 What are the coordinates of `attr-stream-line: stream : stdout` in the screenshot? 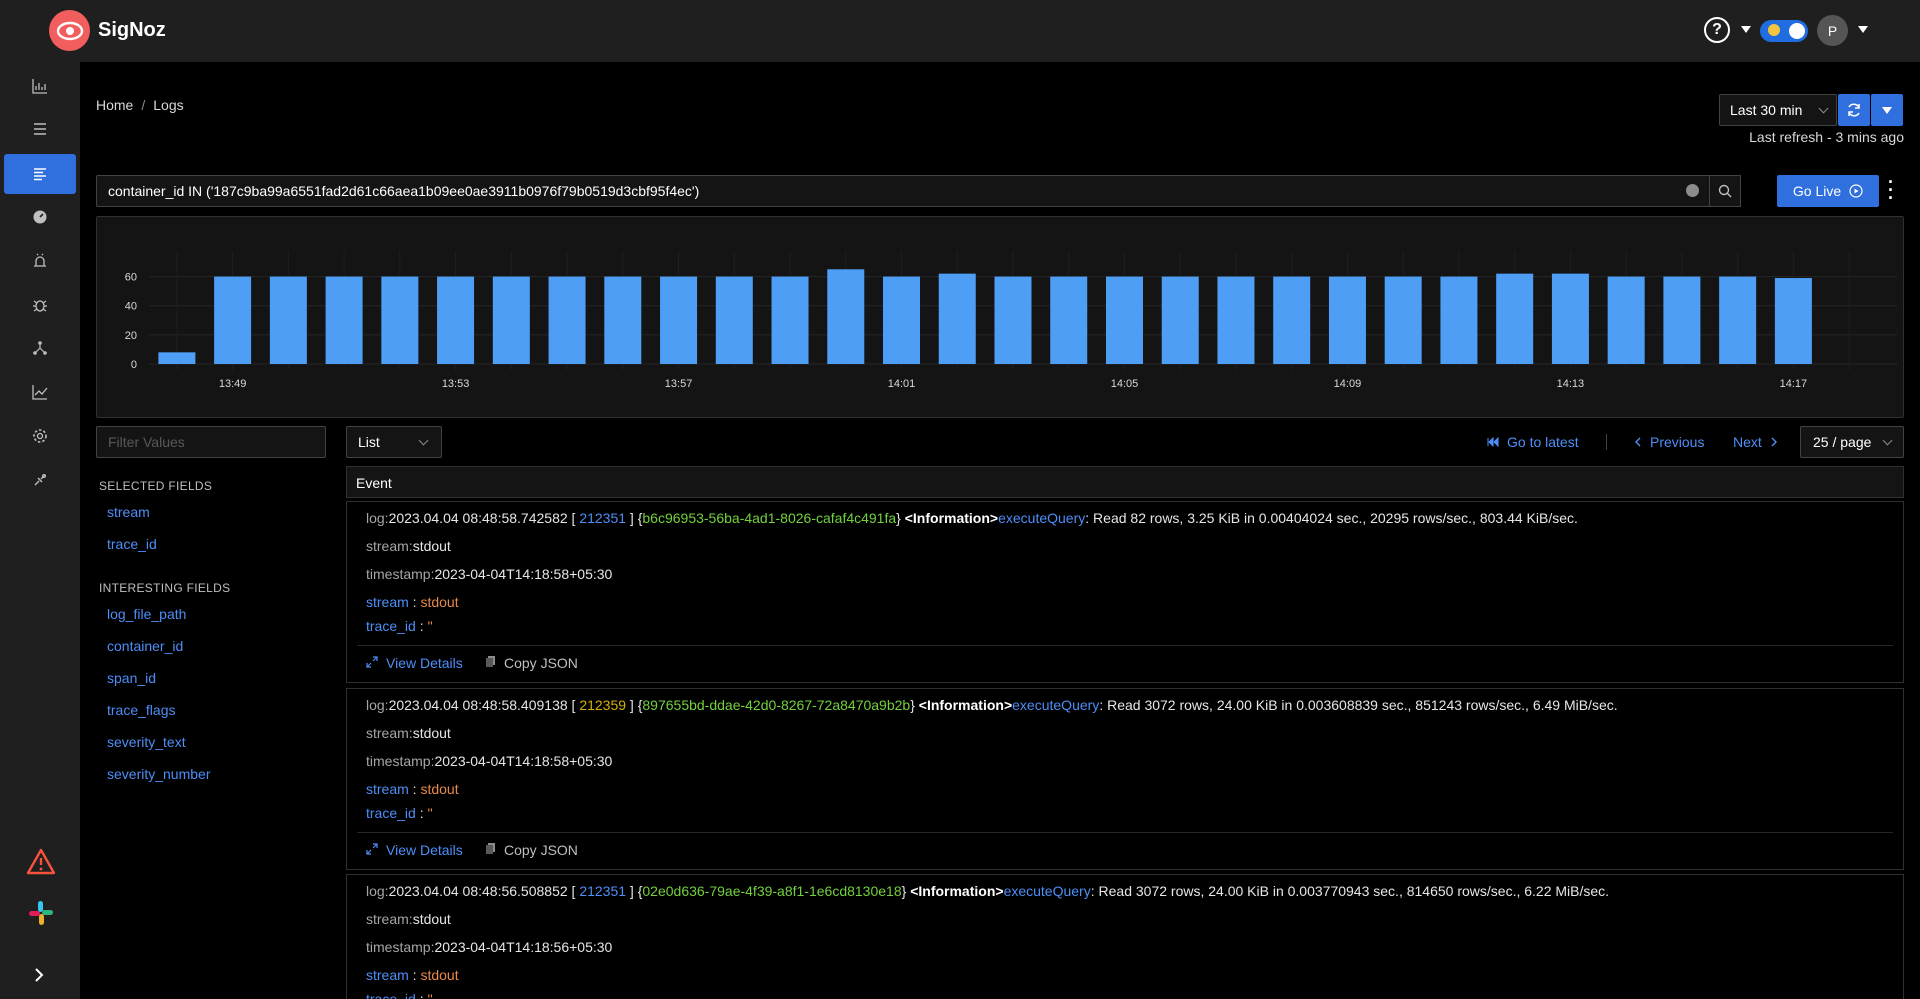 It's located at (412, 975).